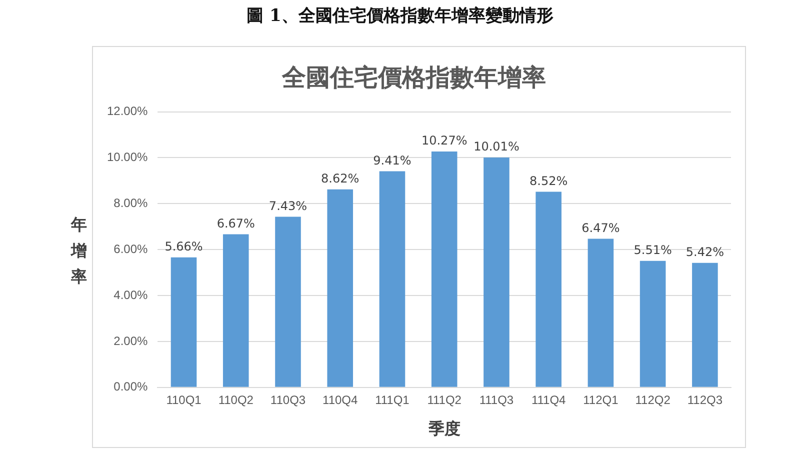 The image size is (800, 450). What do you see at coordinates (131, 341) in the screenshot?
I see `y-tick-label: 2.00%` at bounding box center [131, 341].